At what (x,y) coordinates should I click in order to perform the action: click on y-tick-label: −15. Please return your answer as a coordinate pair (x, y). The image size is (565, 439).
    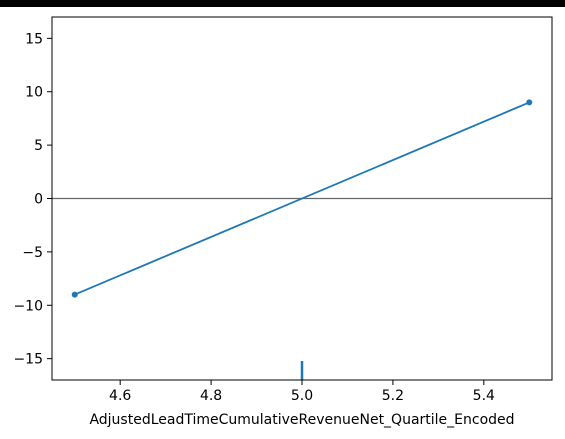
    Looking at the image, I should click on (28, 360).